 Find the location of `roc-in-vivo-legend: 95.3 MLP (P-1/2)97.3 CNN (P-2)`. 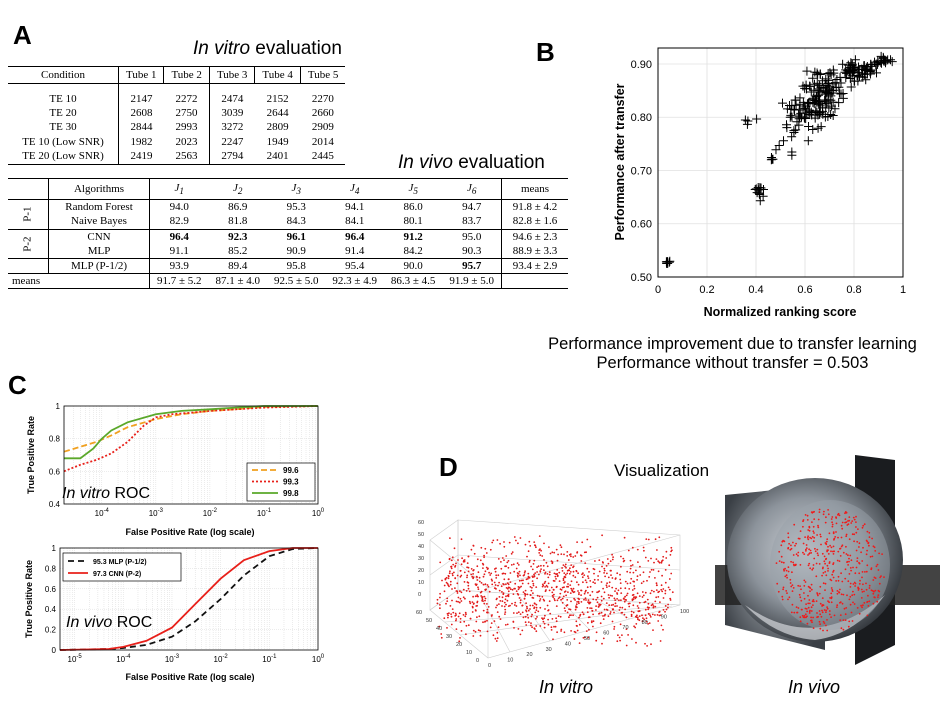

roc-in-vivo-legend: 95.3 MLP (P-1/2)97.3 CNN (P-2) is located at coordinates (122, 567).